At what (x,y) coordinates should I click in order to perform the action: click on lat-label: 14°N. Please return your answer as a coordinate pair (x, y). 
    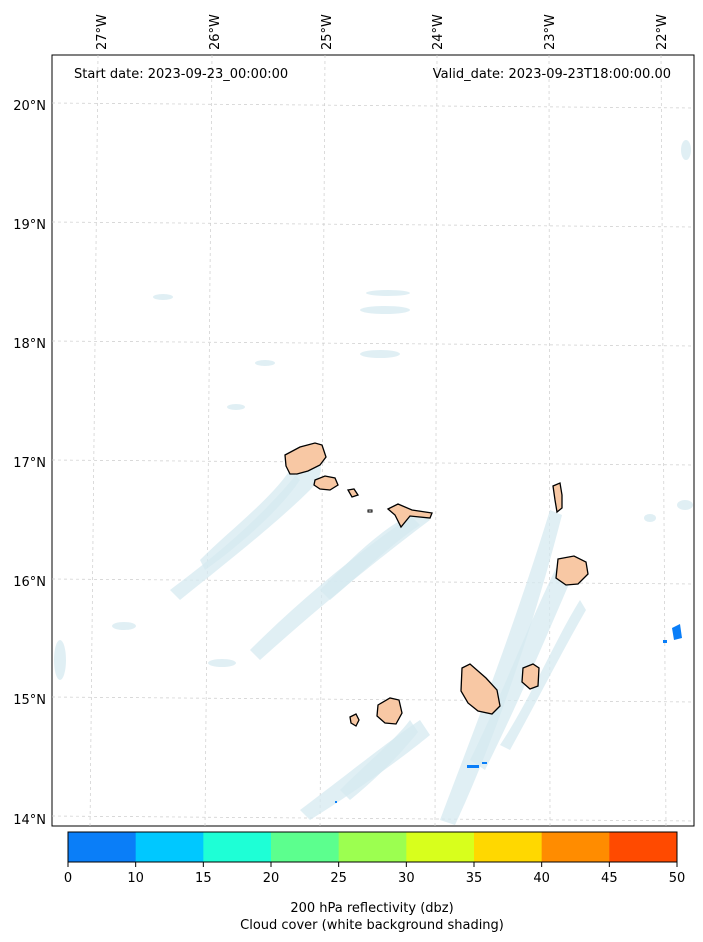
    Looking at the image, I should click on (29, 820).